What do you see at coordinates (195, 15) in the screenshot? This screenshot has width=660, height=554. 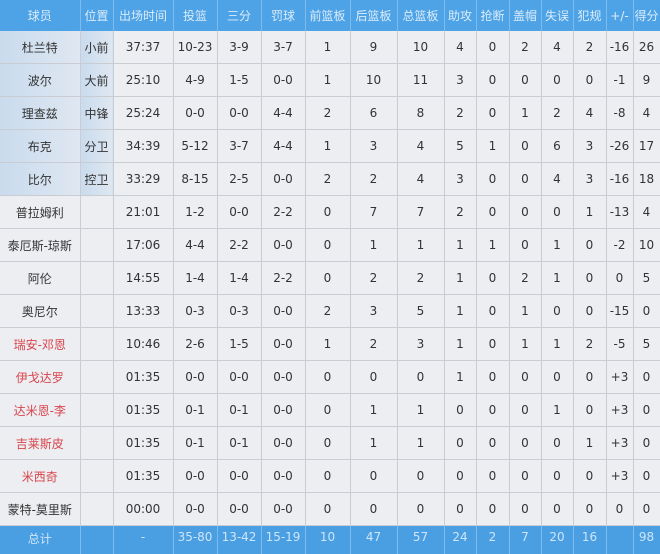 I see `column-header: 投篮` at bounding box center [195, 15].